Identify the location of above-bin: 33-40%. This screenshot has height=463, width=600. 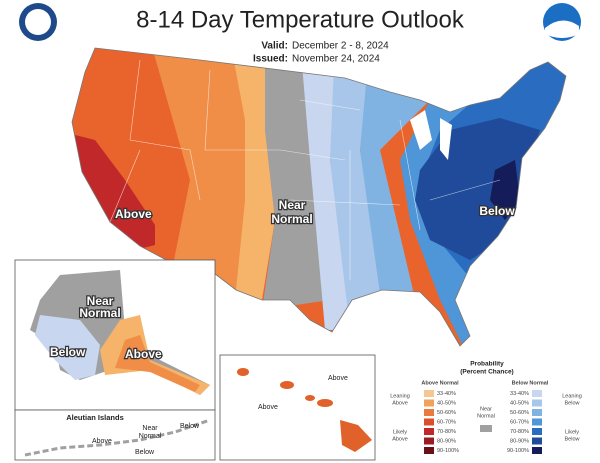
(446, 394).